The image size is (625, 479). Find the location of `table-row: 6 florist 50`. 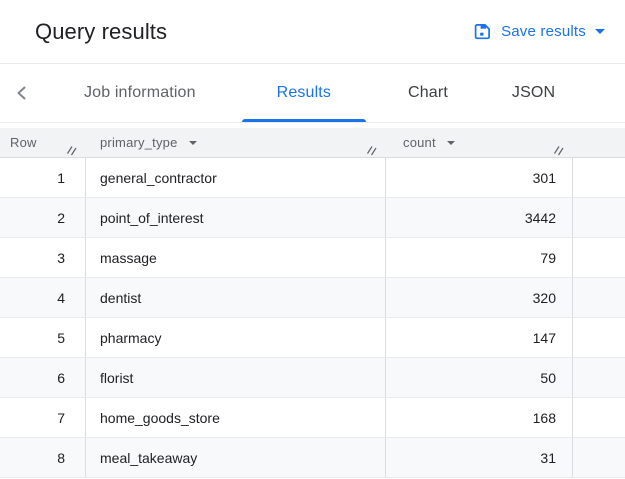

table-row: 6 florist 50 is located at coordinates (312, 378).